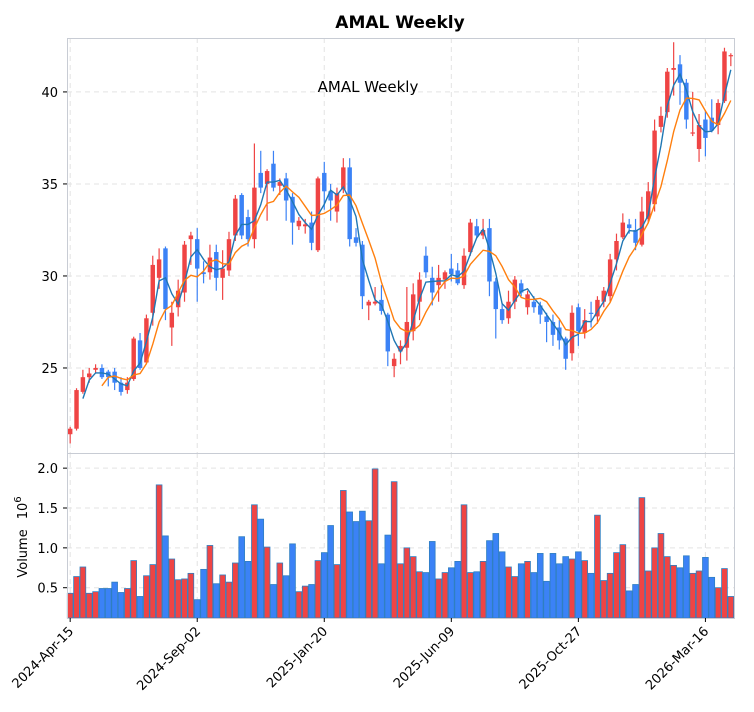  Describe the element at coordinates (47, 589) in the screenshot. I see `volume-tick-label: 0.5` at that location.